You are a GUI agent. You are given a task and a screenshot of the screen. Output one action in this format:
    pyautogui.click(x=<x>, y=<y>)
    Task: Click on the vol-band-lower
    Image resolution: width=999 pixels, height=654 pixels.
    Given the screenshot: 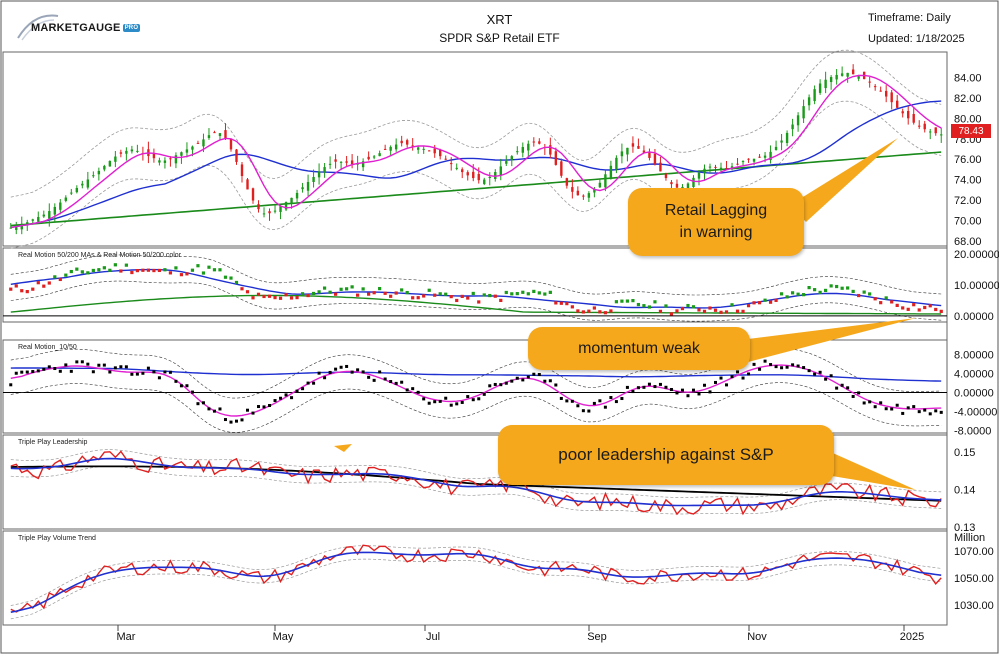 What is the action you would take?
    pyautogui.click(x=476, y=589)
    